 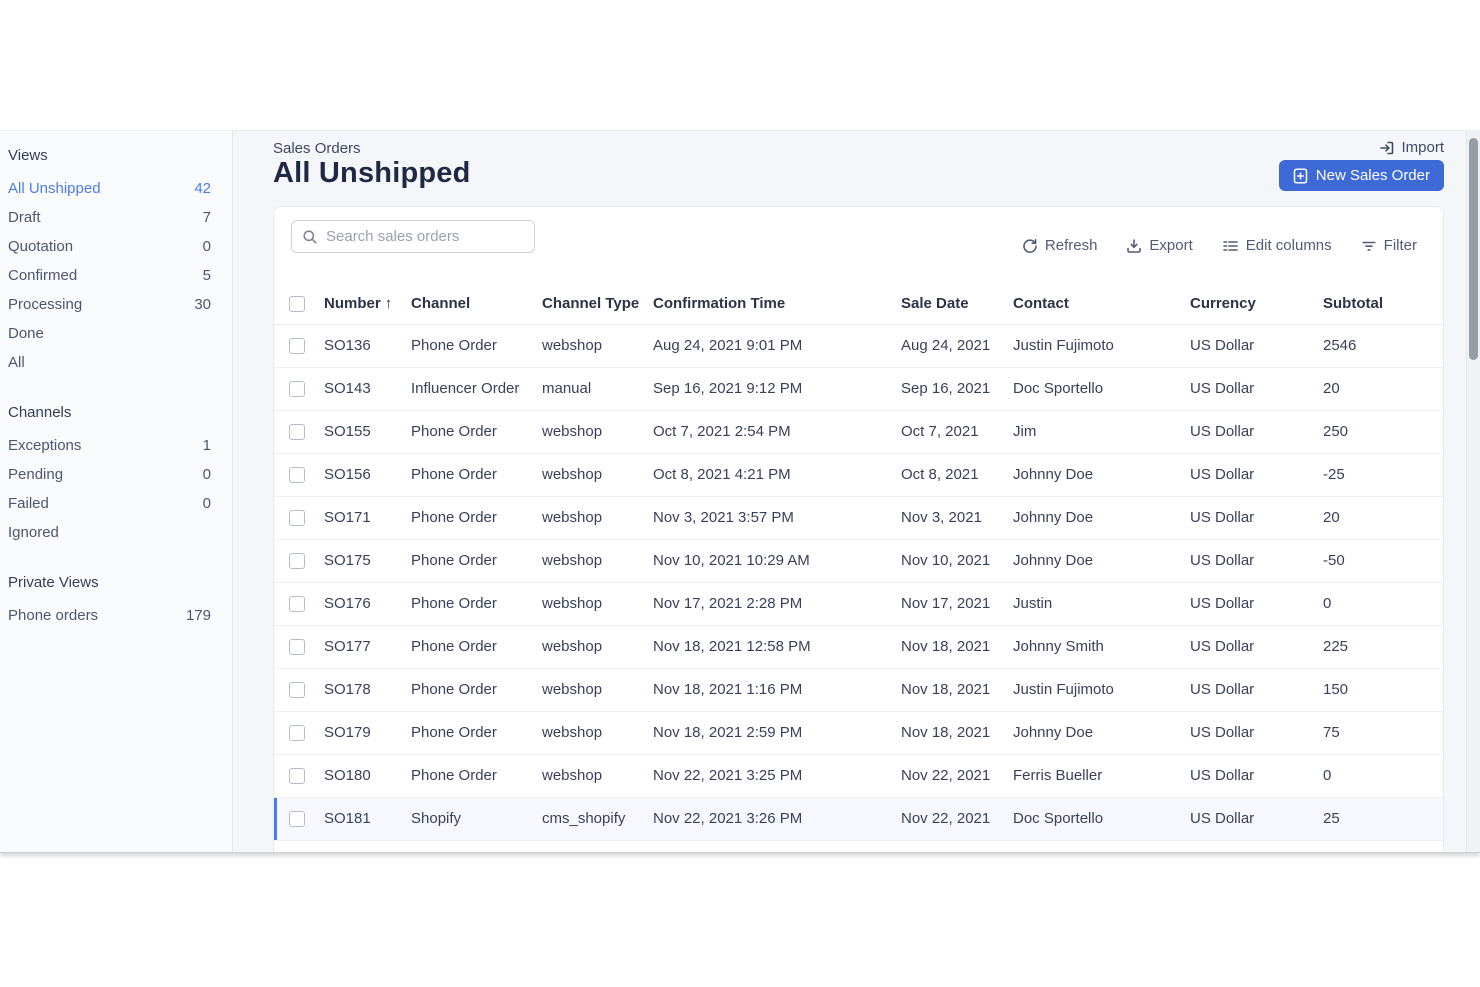 What do you see at coordinates (767, 775) in the screenshot?
I see `cell-confirmation-time: Nov 22, 2021 3:25 PM` at bounding box center [767, 775].